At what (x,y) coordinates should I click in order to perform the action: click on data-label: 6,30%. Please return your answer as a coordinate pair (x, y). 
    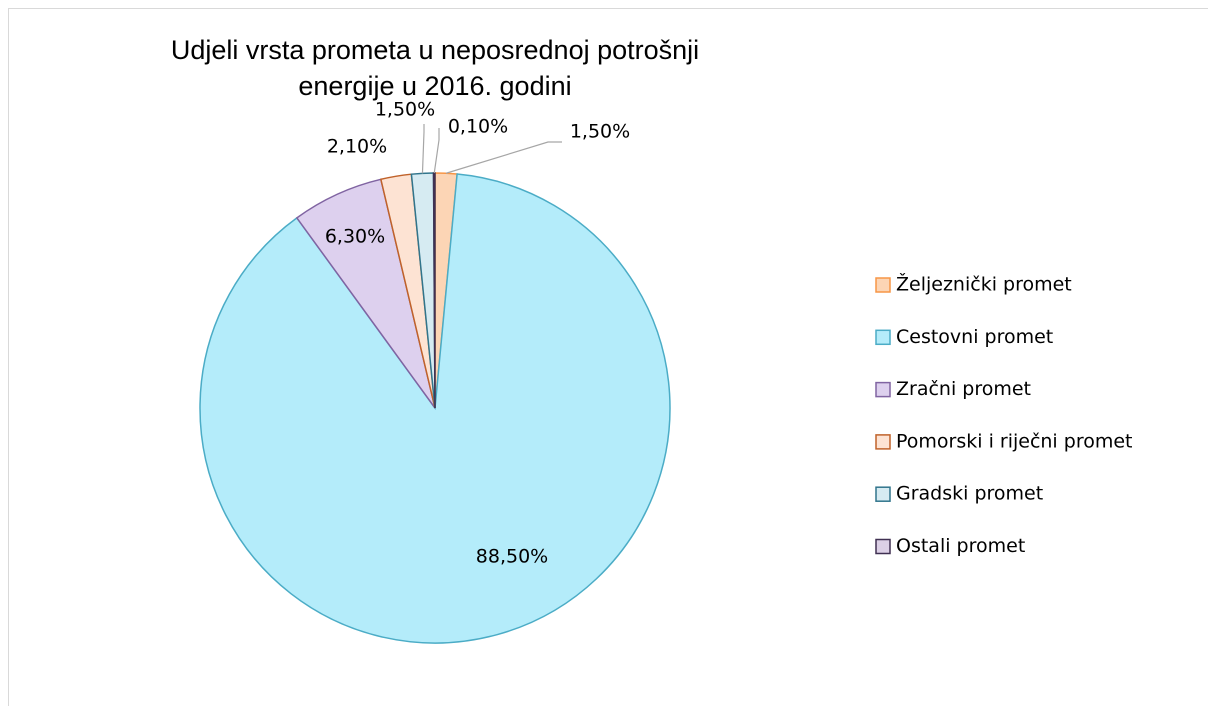
    Looking at the image, I should click on (355, 237).